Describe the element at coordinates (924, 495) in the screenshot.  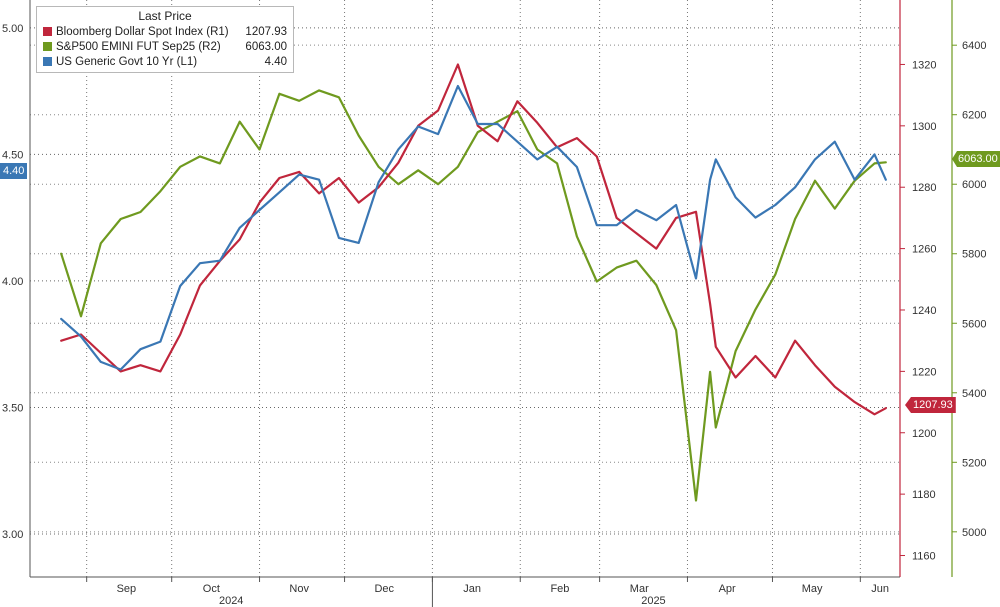
I see `right1-axis-tick-label: 1180` at that location.